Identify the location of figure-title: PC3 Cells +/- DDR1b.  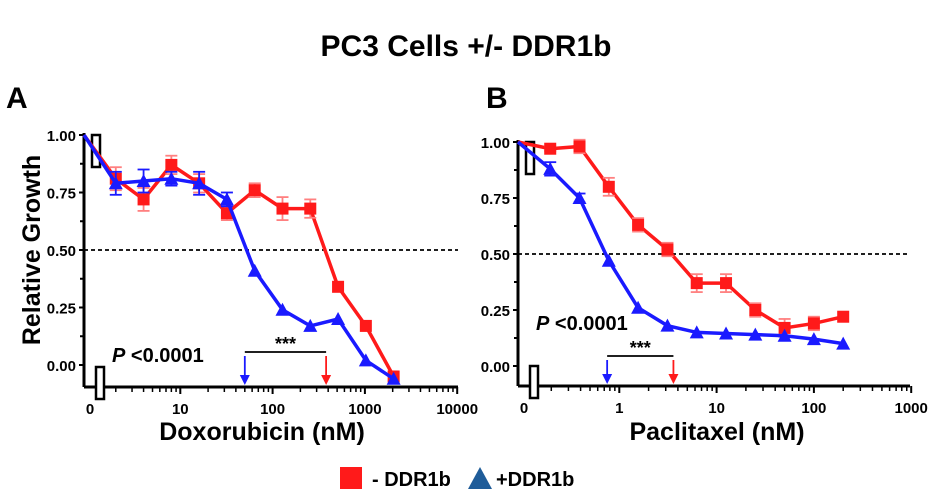
(466, 46).